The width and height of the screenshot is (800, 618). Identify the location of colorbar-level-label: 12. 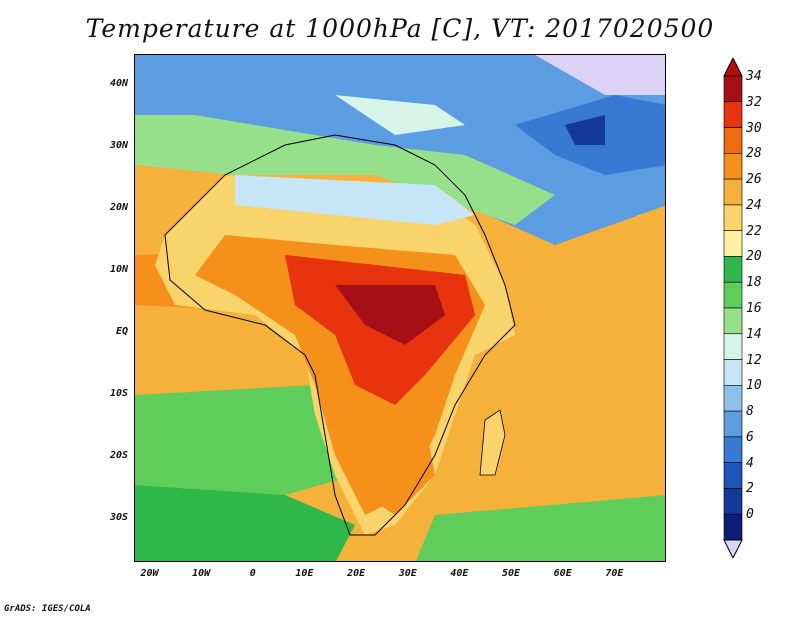
(754, 360).